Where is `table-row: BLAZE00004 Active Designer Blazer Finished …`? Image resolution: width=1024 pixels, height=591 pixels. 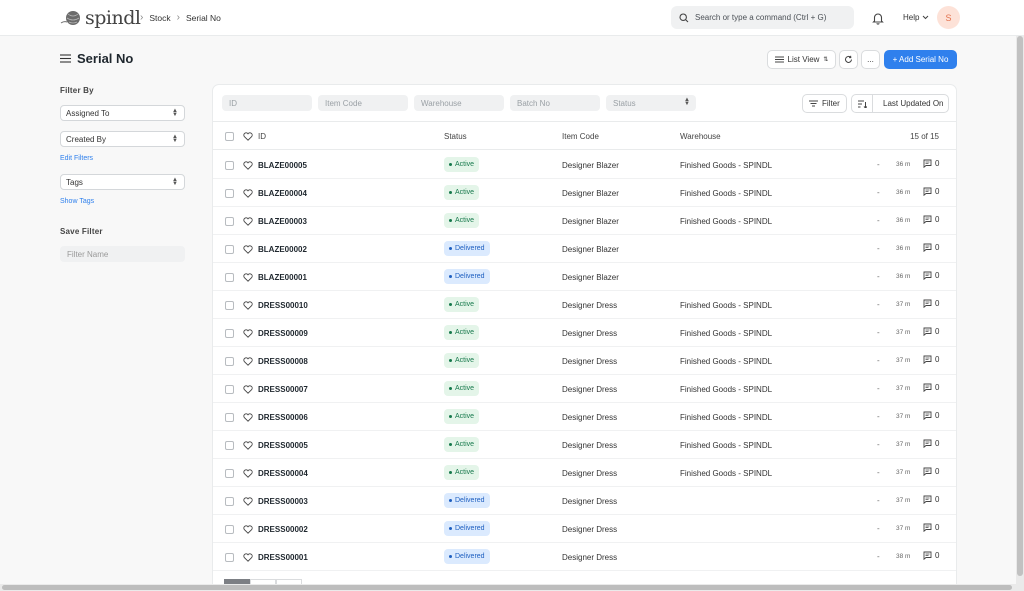
table-row: BLAZE00004 Active Designer Blazer Finished … is located at coordinates (584, 193).